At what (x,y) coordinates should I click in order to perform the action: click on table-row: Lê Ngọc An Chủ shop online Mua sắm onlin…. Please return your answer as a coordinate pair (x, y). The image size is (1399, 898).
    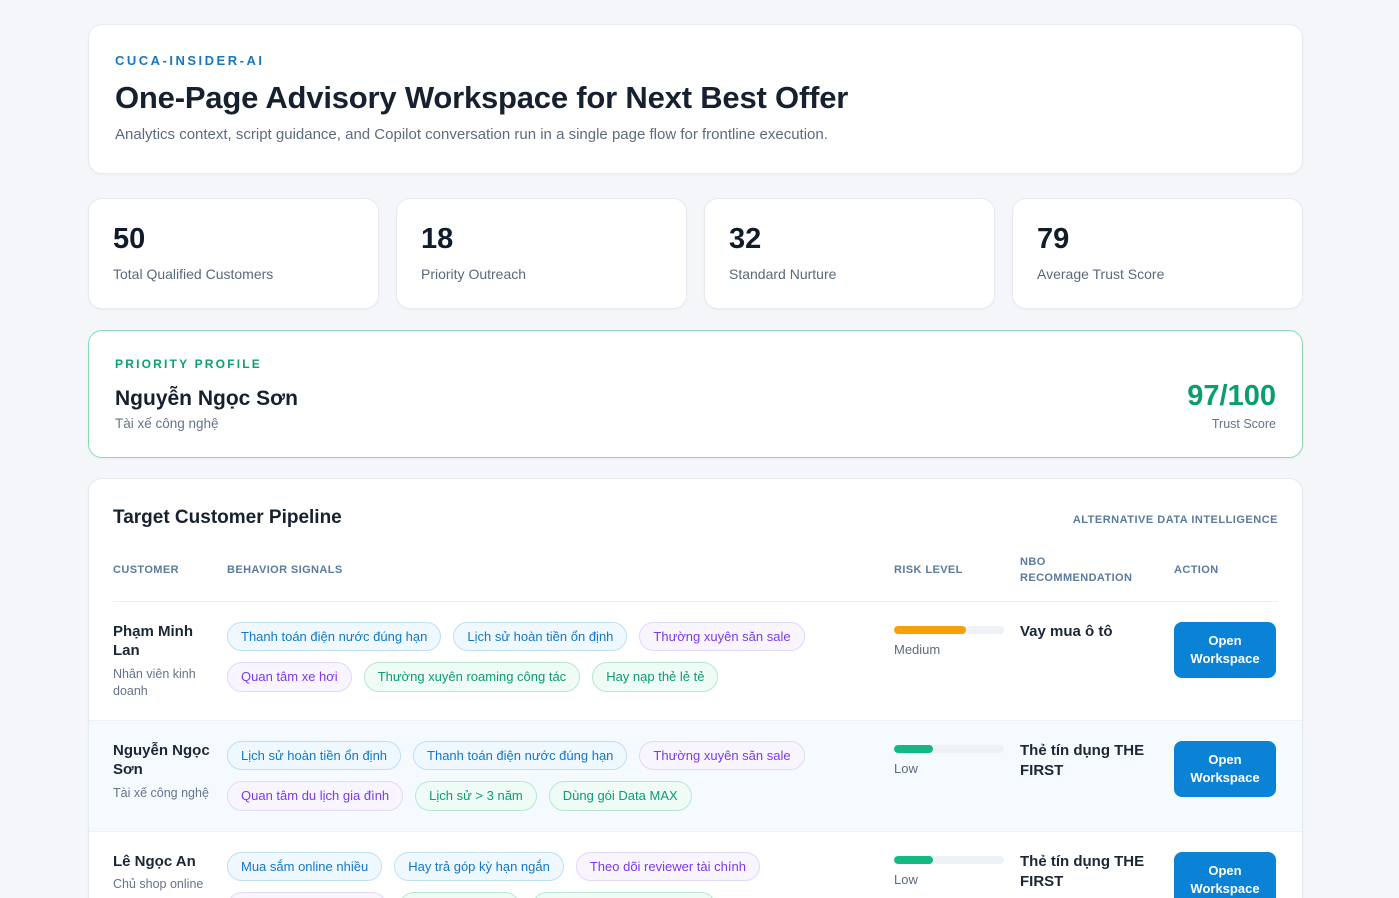
    Looking at the image, I should click on (695, 865).